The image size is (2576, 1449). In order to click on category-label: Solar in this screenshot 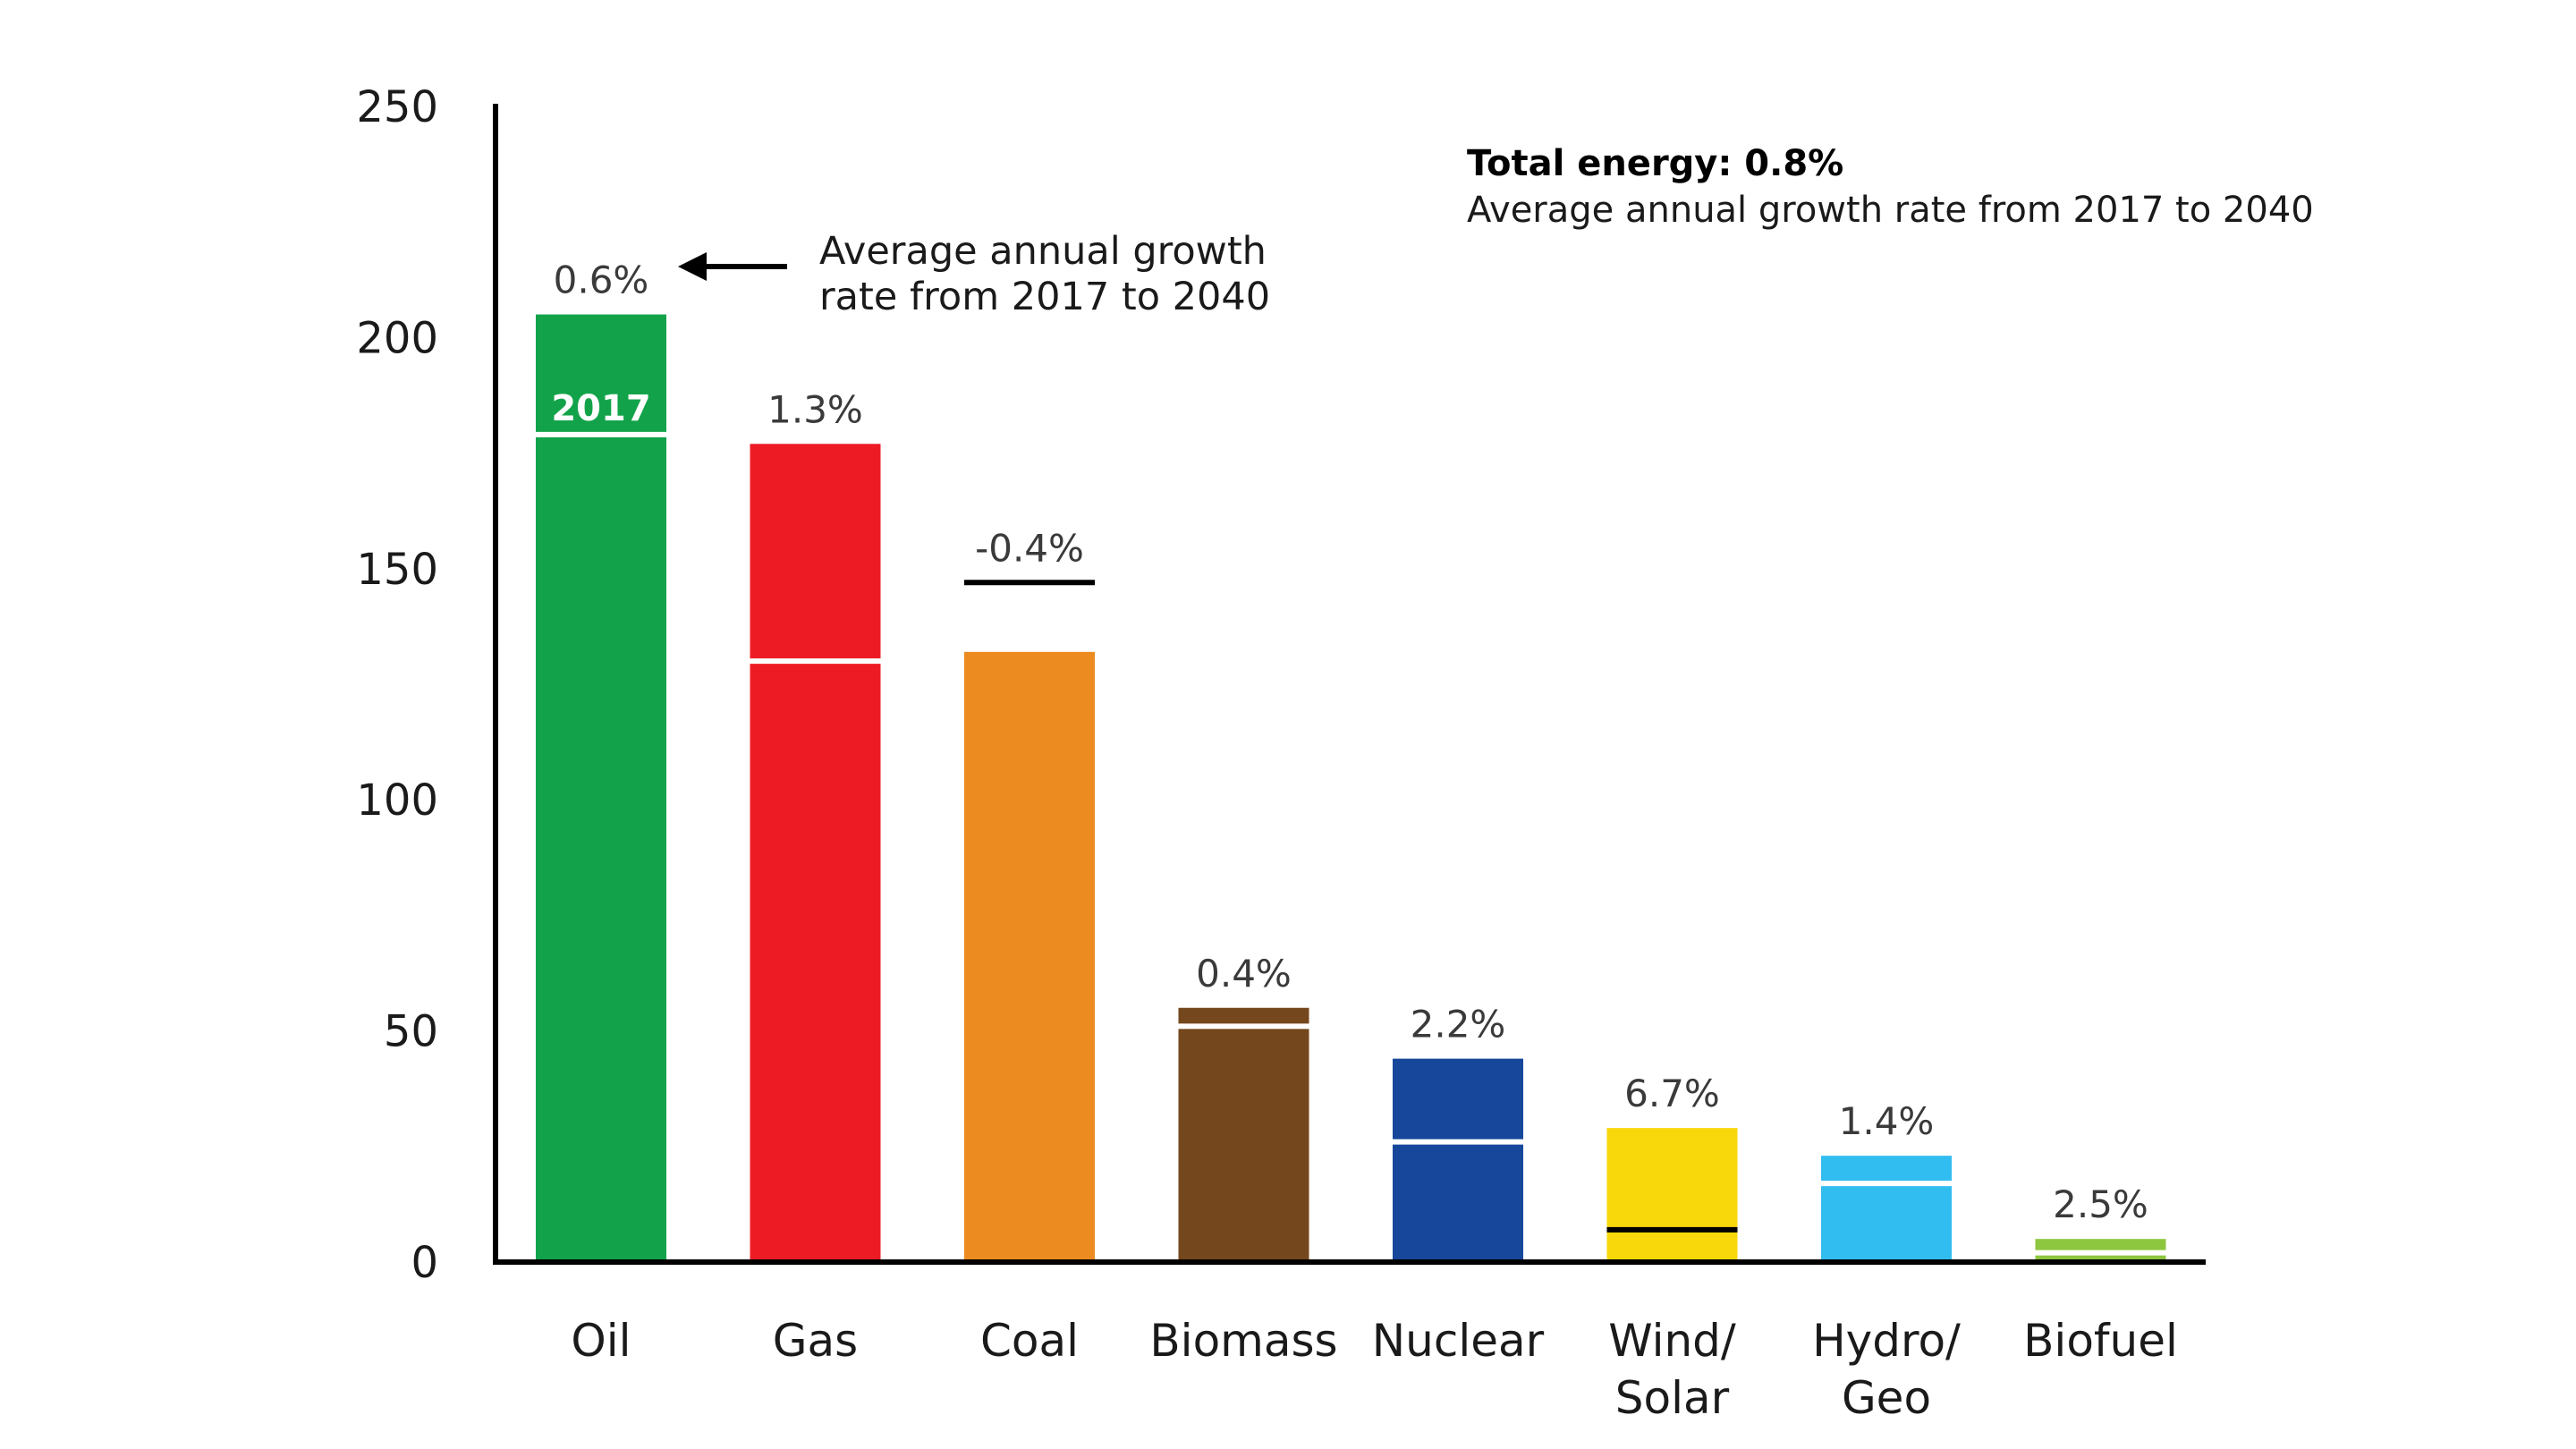, I will do `click(1672, 1398)`.